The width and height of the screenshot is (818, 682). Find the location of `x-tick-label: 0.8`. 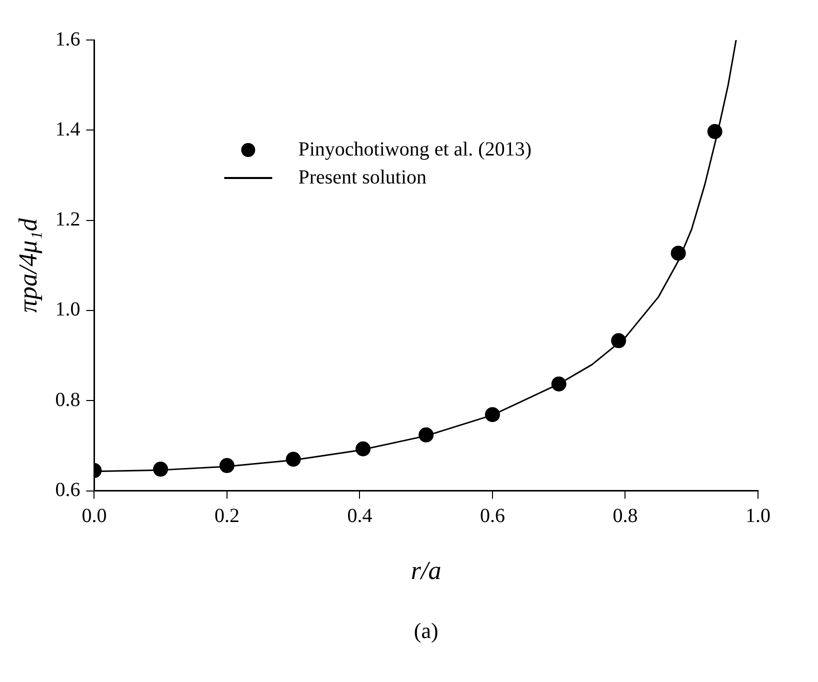

x-tick-label: 0.8 is located at coordinates (625, 516).